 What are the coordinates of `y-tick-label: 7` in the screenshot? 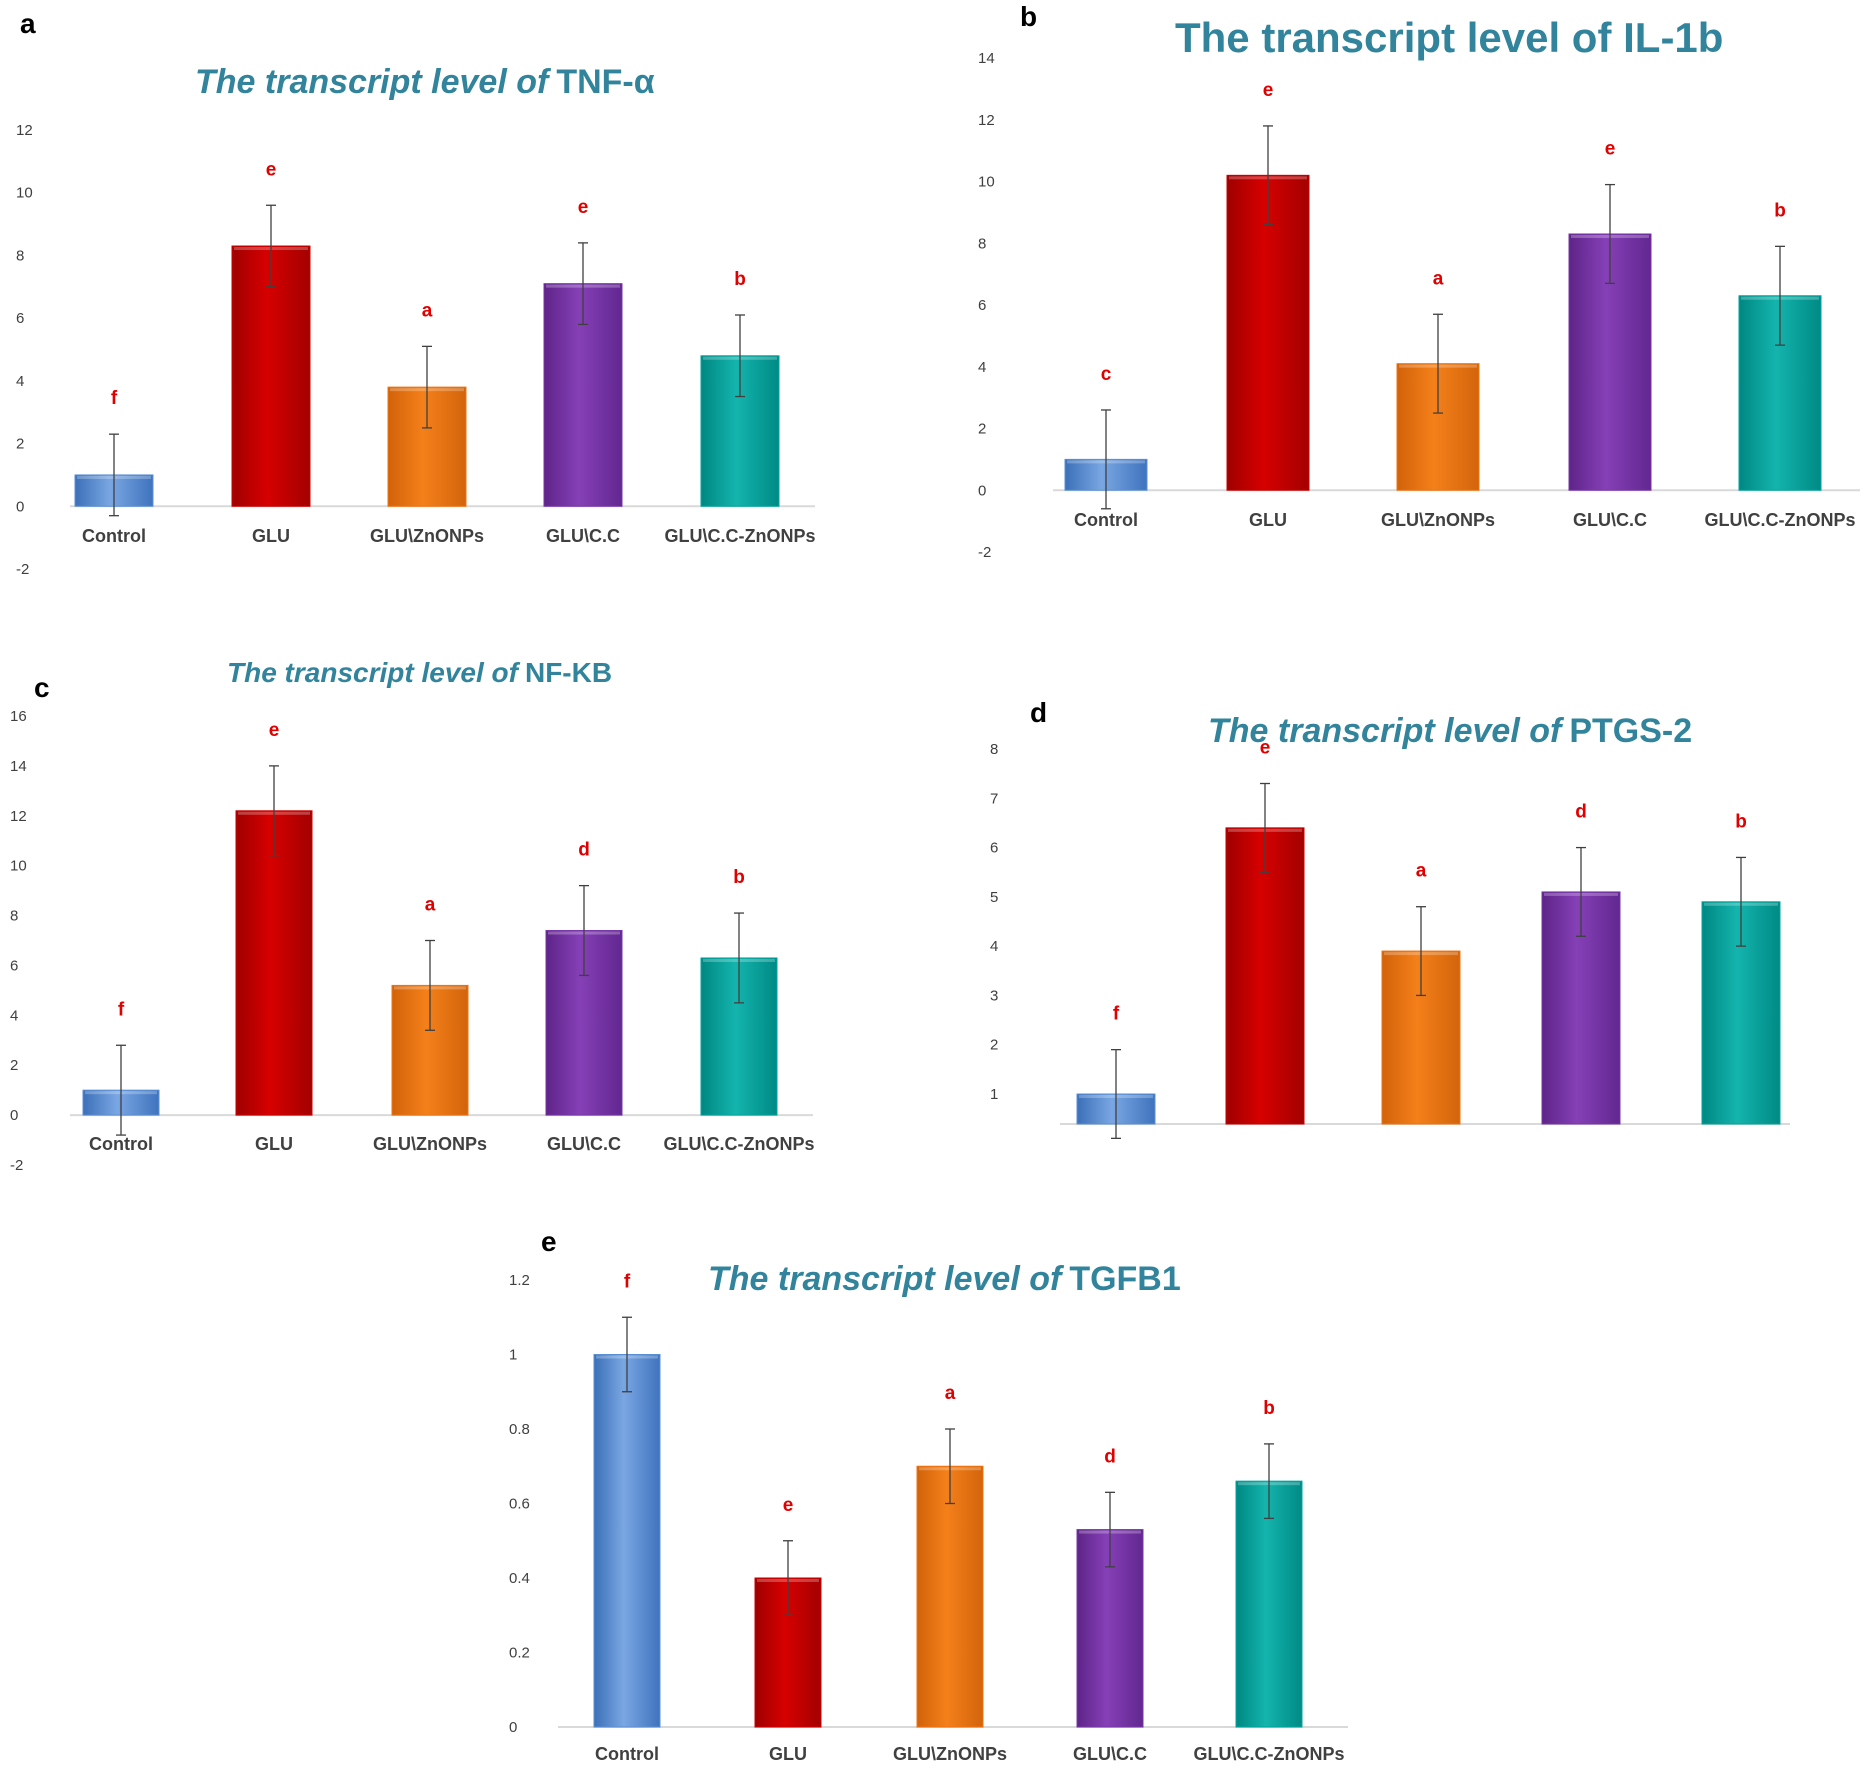 It's located at (994, 798).